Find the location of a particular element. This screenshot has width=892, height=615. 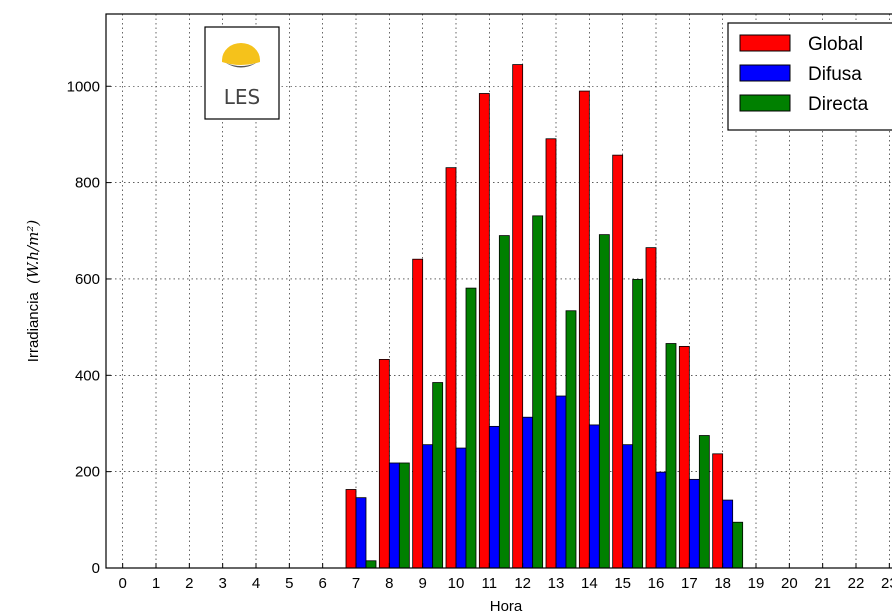

x-tick-label: 9 is located at coordinates (422, 583).